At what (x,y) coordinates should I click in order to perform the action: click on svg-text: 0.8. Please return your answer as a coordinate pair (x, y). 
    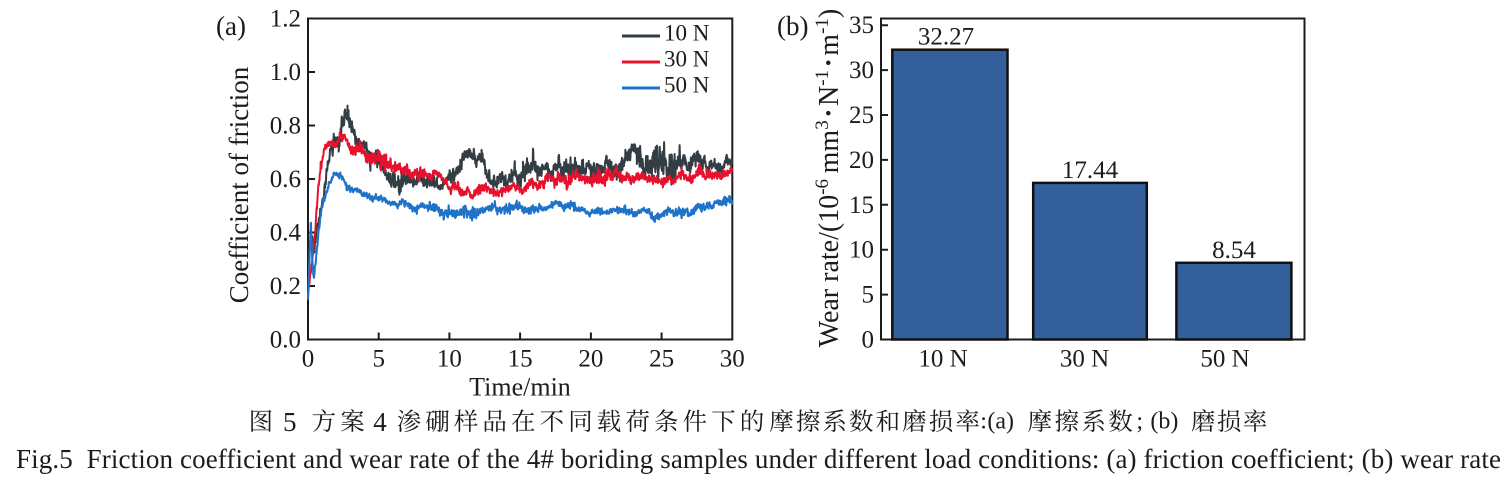
    Looking at the image, I should click on (285, 126).